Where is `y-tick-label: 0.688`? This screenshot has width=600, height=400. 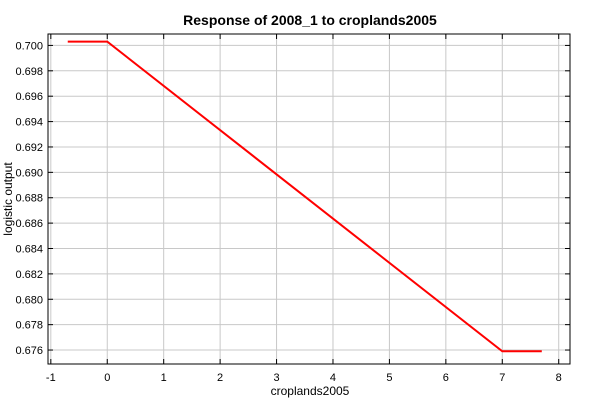
y-tick-label: 0.688 is located at coordinates (29, 199).